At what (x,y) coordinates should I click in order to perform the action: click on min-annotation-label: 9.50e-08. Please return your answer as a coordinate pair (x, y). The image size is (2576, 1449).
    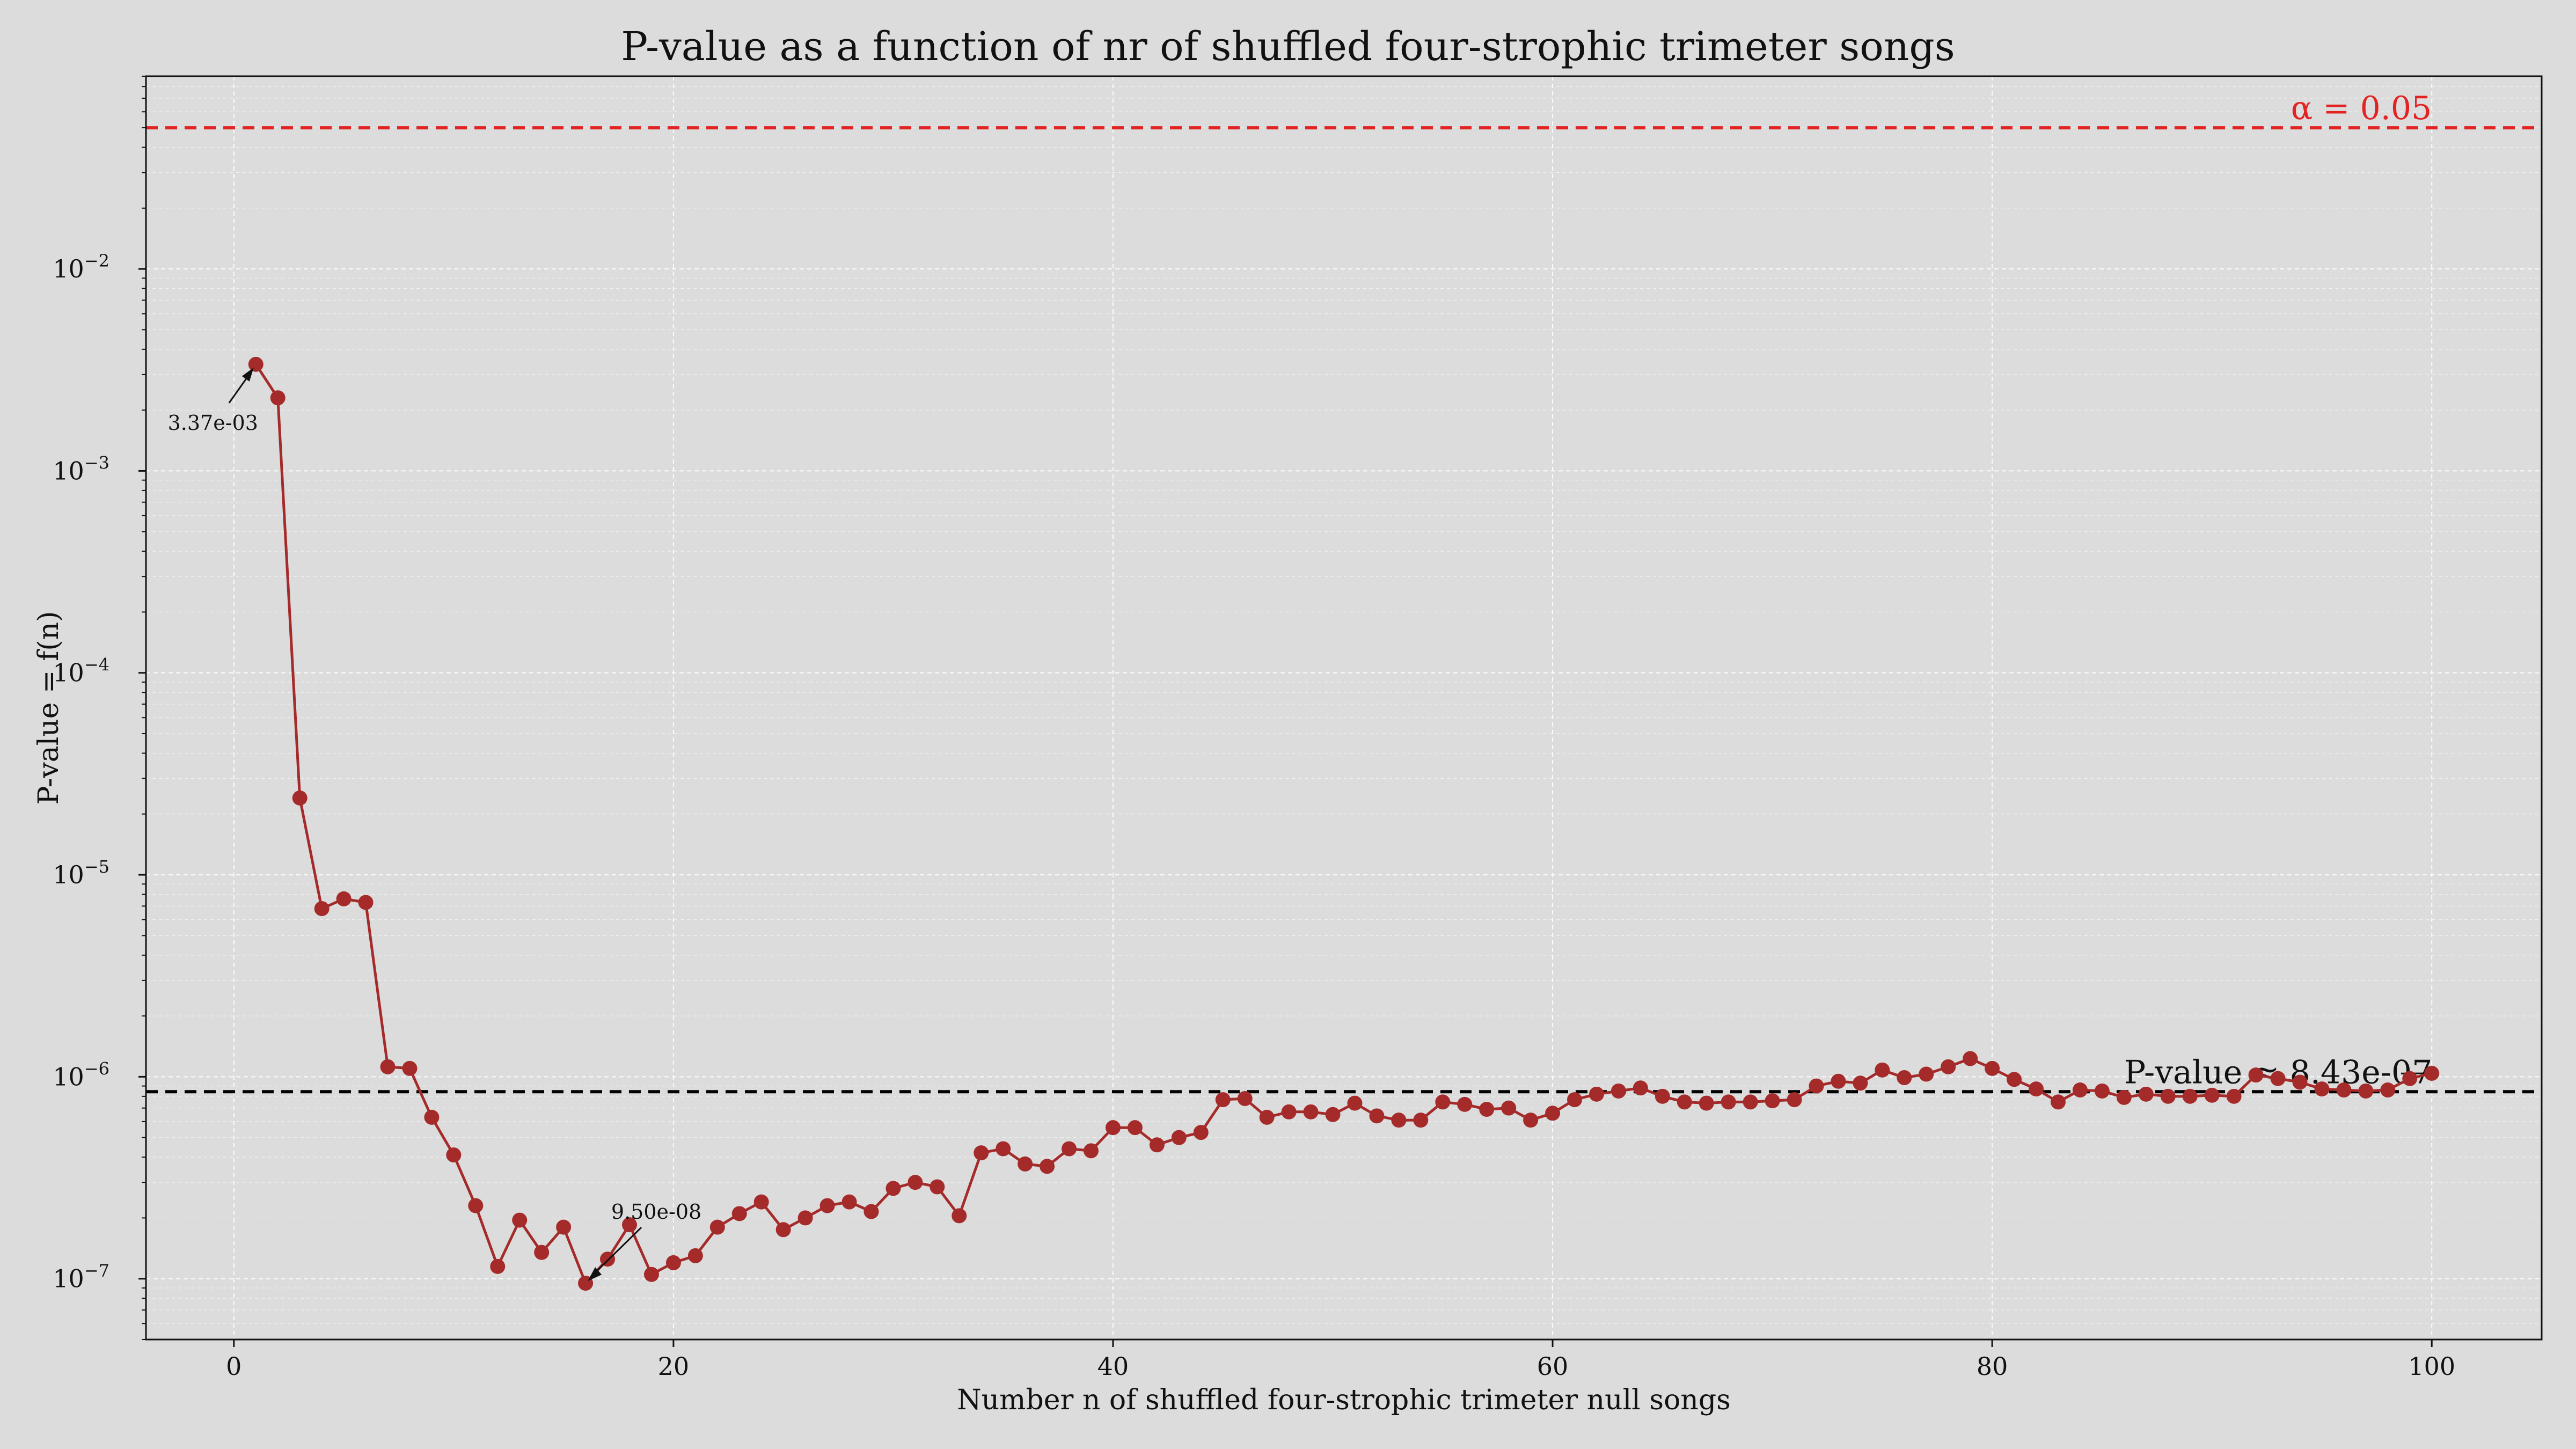
    Looking at the image, I should click on (656, 1212).